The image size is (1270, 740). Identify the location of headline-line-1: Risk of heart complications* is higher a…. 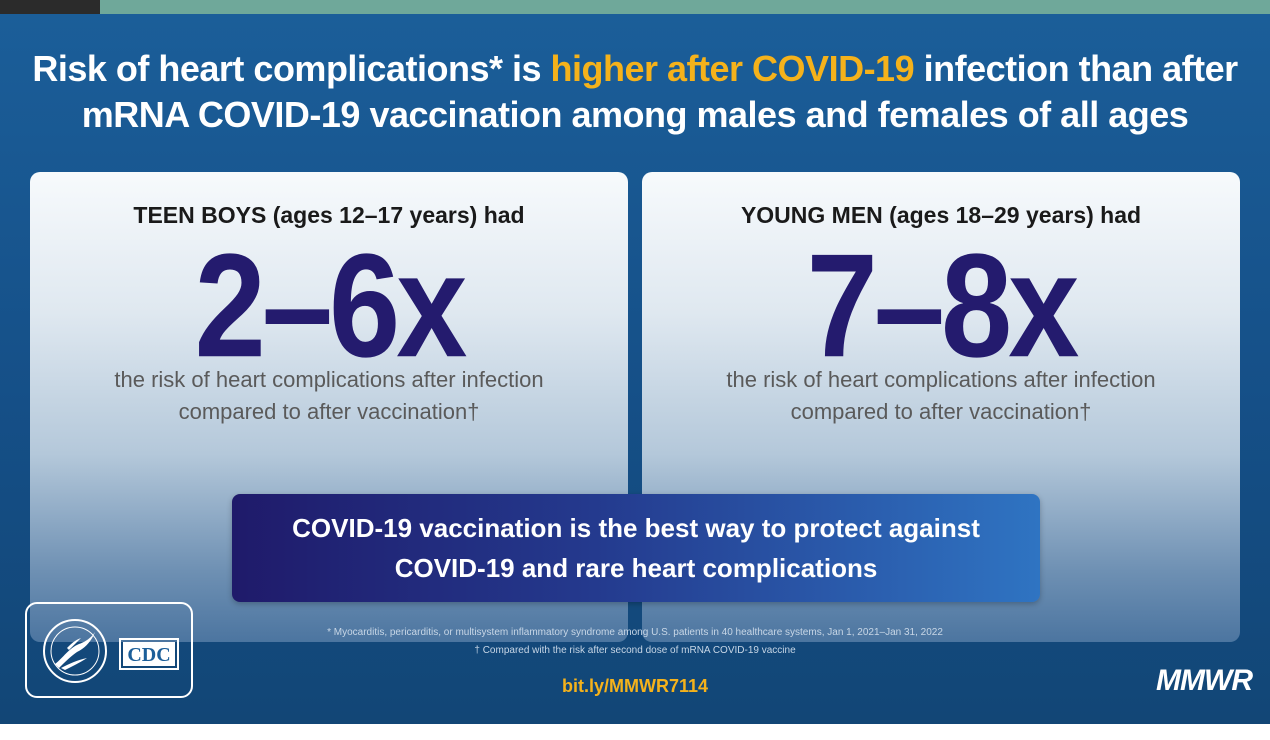
(635, 69).